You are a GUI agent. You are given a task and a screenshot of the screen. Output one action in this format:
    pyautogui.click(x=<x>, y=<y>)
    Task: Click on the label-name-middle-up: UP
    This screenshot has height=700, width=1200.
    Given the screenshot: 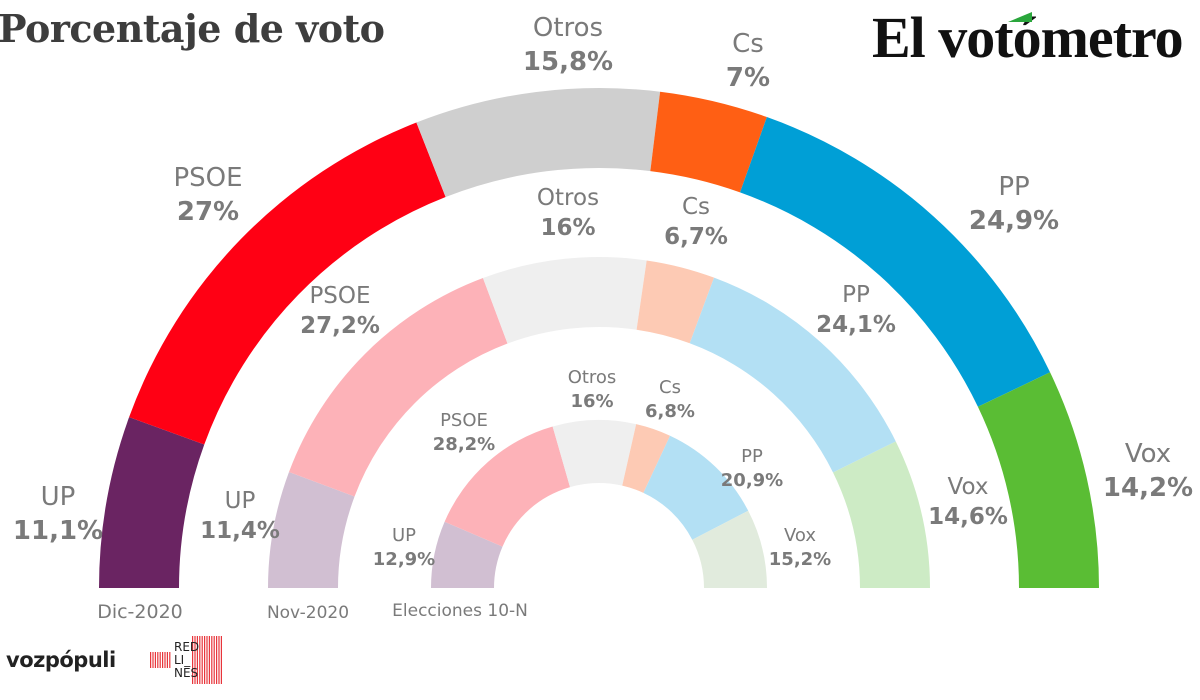 What is the action you would take?
    pyautogui.click(x=240, y=501)
    